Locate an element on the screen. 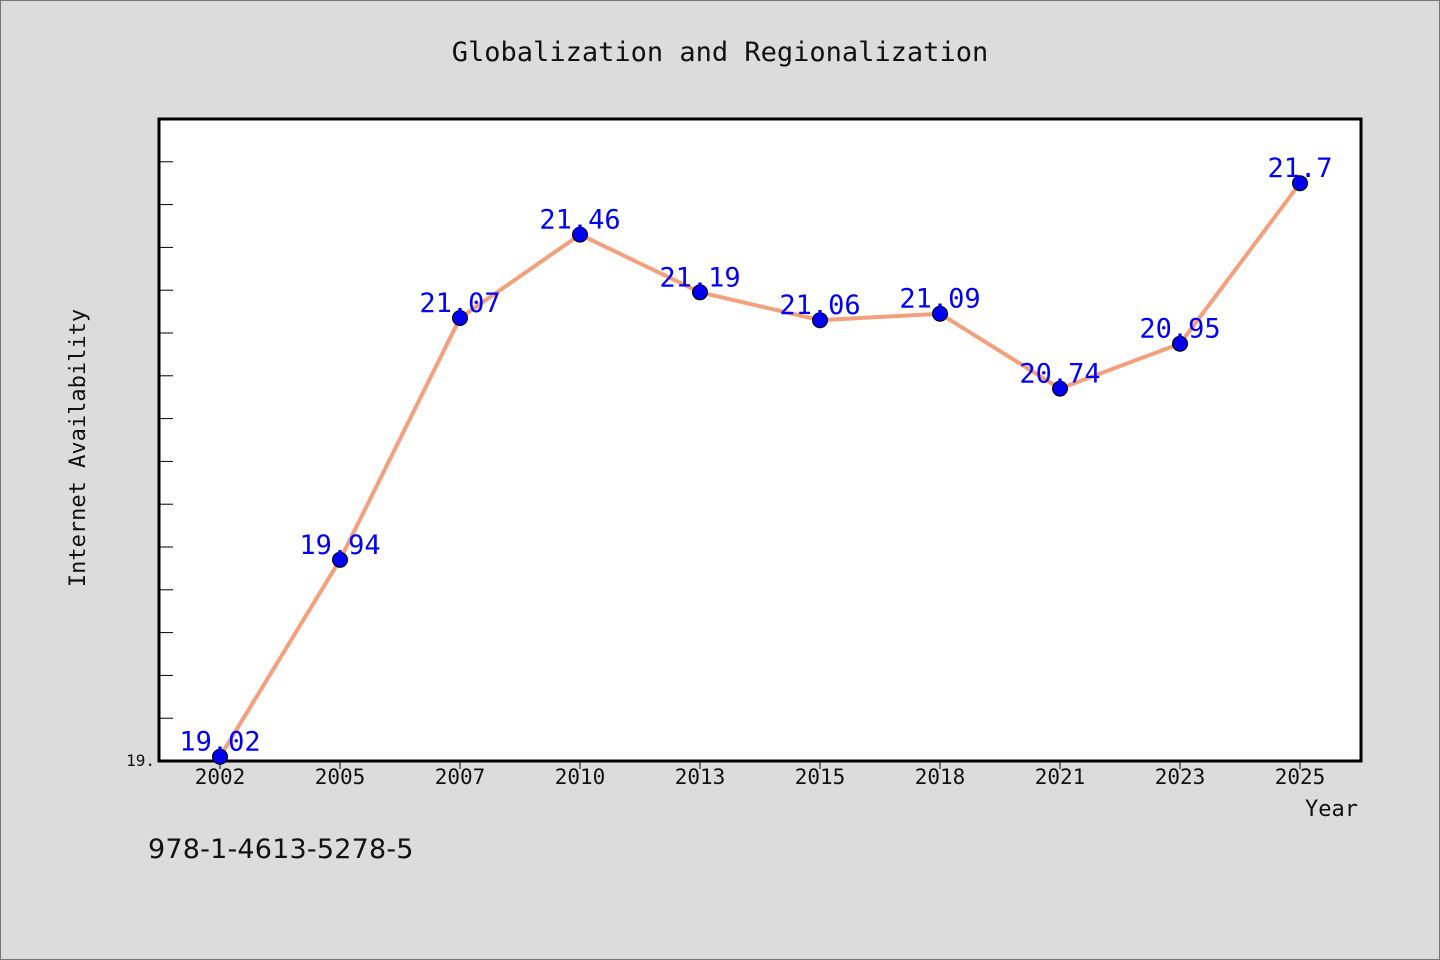 The width and height of the screenshot is (1440, 960). data-label: 19.02 is located at coordinates (219, 742).